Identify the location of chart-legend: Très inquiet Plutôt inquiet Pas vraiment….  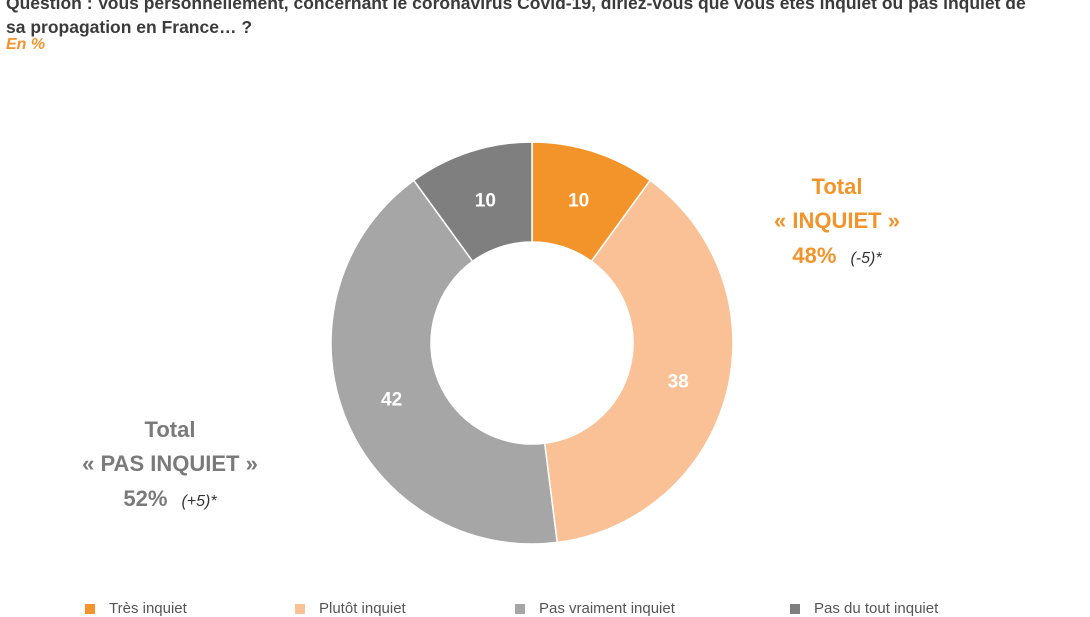
(585, 608).